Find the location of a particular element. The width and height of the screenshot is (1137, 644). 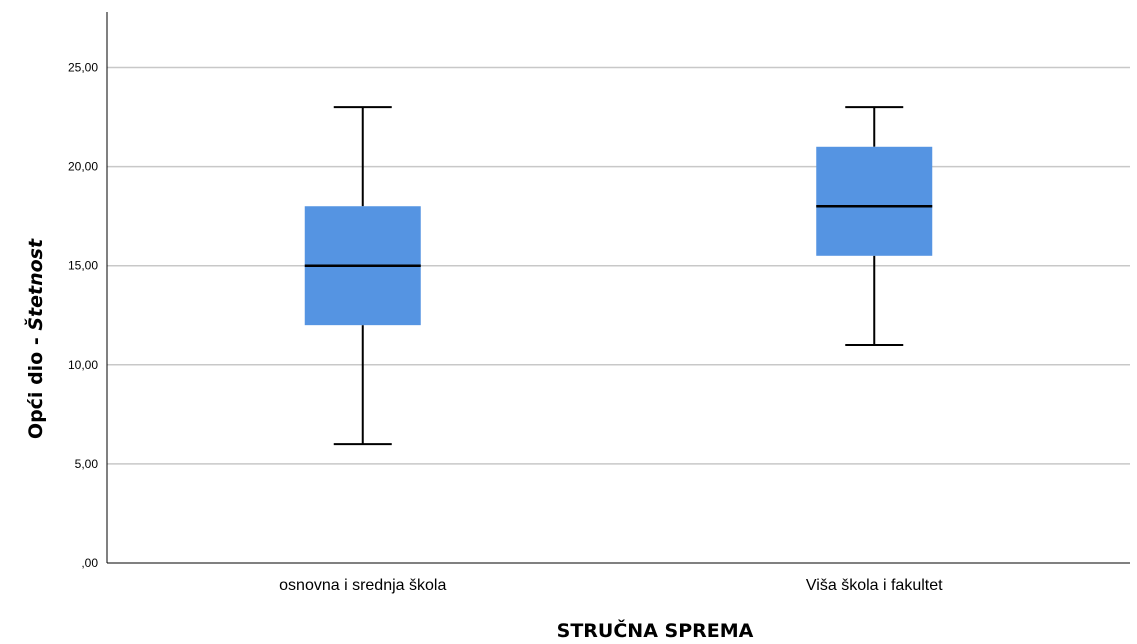

x-category-label: Viša škola i fakultet is located at coordinates (874, 585).